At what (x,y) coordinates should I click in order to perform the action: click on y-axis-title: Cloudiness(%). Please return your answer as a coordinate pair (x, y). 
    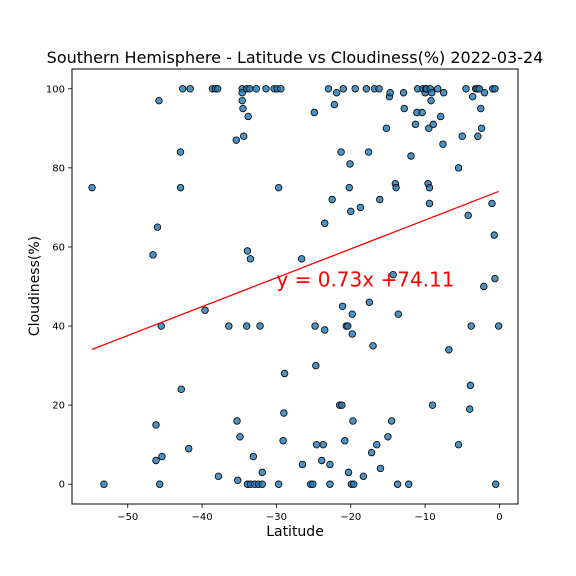
    Looking at the image, I should click on (35, 286).